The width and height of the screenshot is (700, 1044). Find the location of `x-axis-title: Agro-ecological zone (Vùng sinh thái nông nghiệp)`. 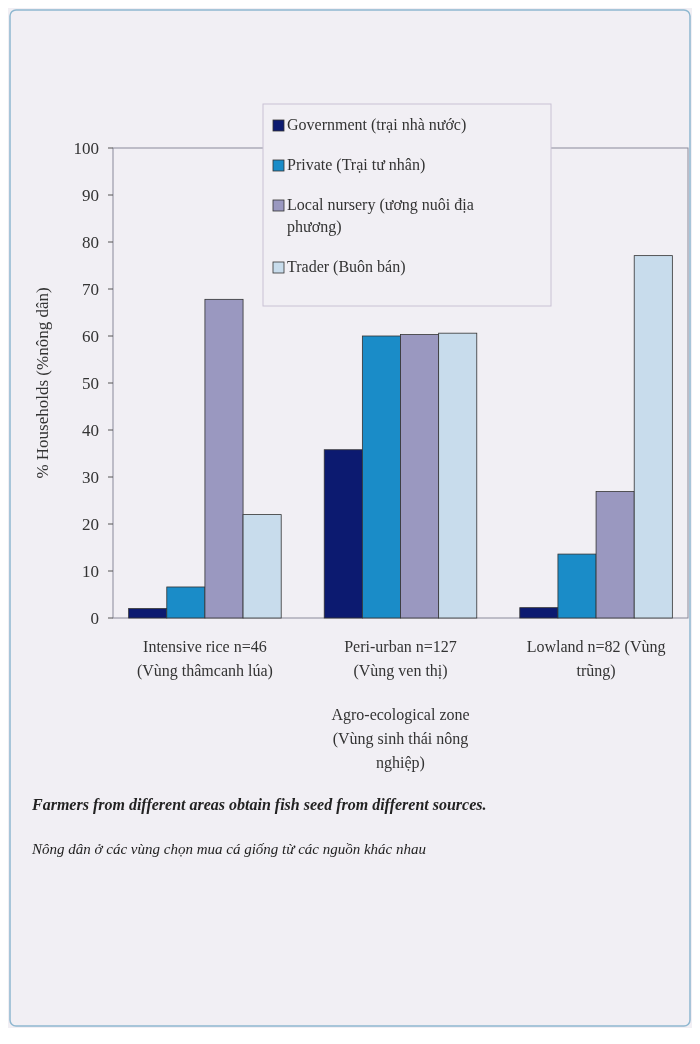

x-axis-title: Agro-ecological zone (Vùng sinh thái nông nghiệp) is located at coordinates (400, 739).